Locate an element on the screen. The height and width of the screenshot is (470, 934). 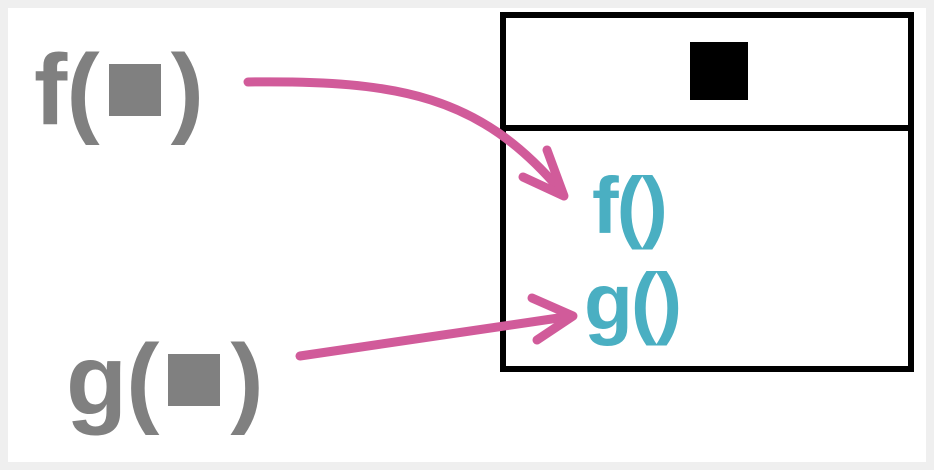
call-g-argument-square is located at coordinates (194, 380).